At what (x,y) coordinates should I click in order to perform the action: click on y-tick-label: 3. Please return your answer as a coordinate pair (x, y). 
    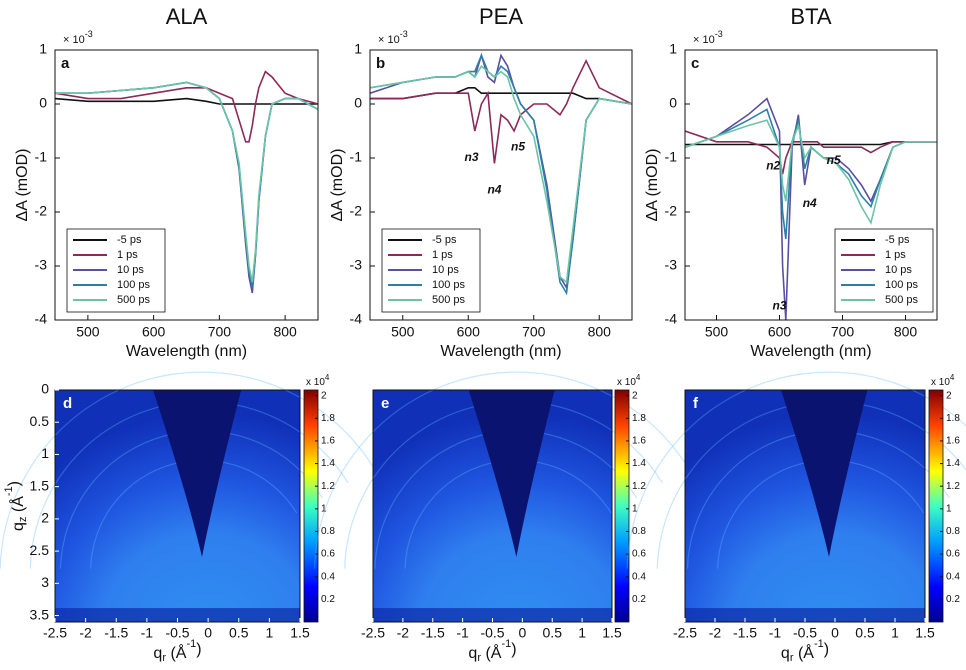
    Looking at the image, I should click on (45, 582).